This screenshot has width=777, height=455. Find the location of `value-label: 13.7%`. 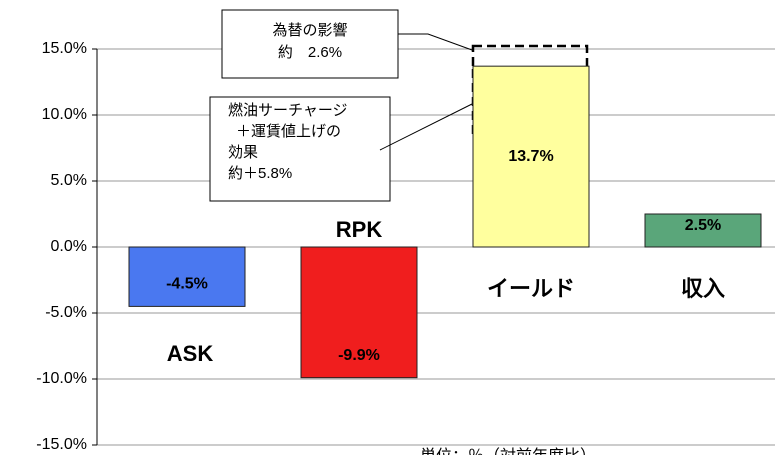

value-label: 13.7% is located at coordinates (530, 156).